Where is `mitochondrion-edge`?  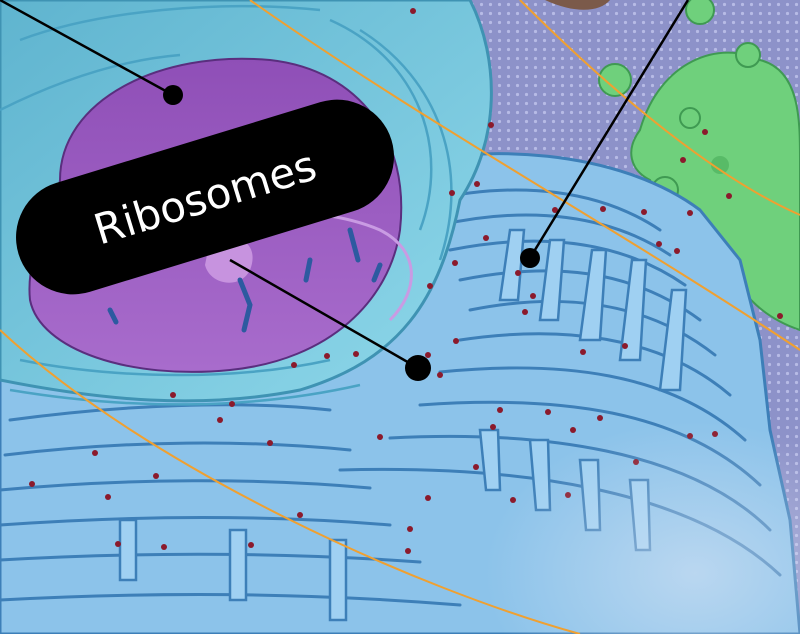
mitochondrion-edge is located at coordinates (577, 5).